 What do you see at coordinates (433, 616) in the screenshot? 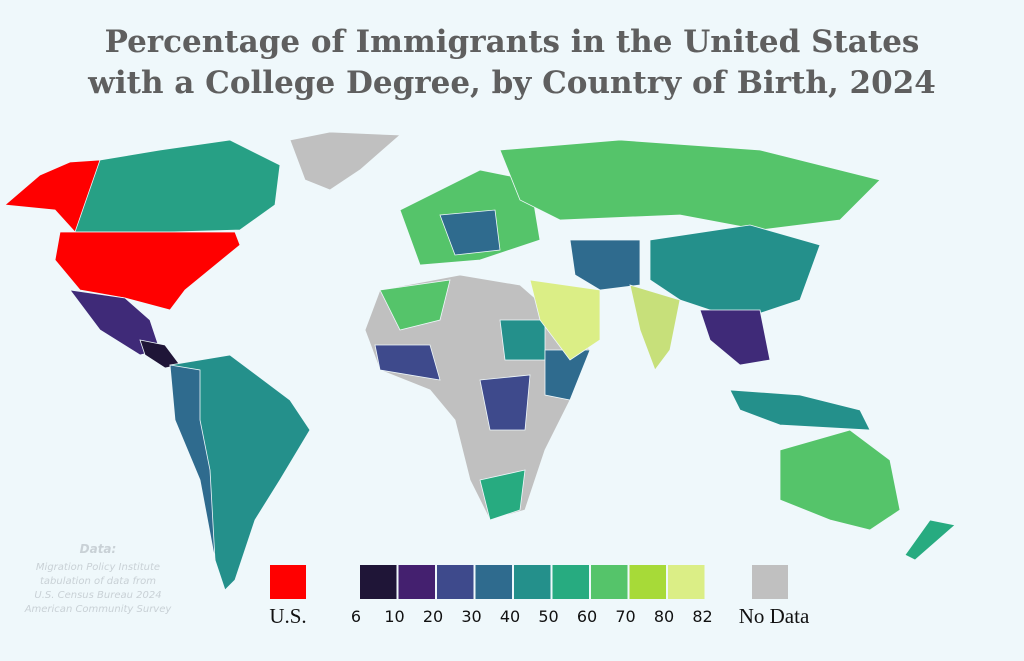
I see `legend-tick-label: 20` at bounding box center [433, 616].